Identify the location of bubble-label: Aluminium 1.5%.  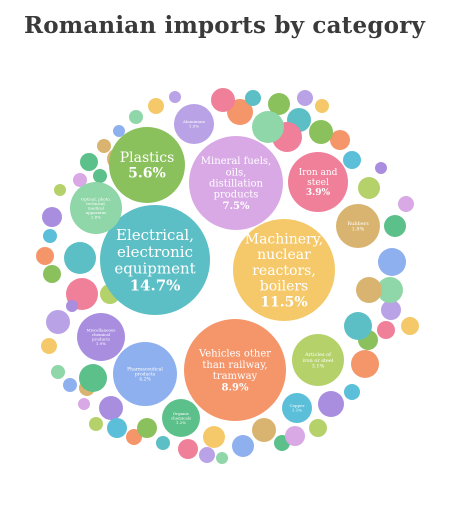
(193, 123).